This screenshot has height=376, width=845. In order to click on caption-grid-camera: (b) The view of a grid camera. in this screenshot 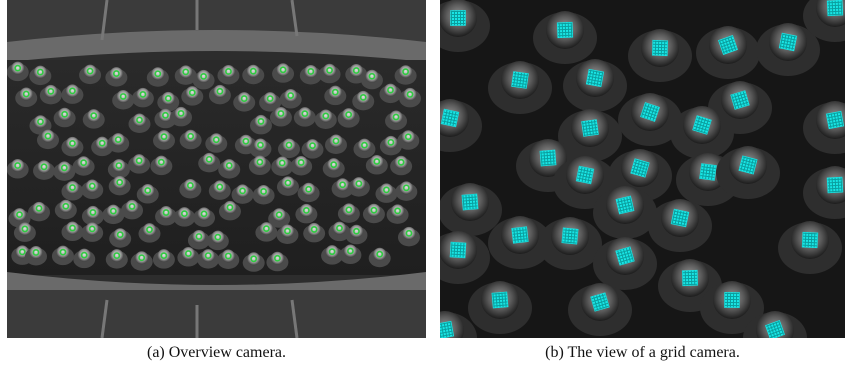, I will do `click(642, 352)`.